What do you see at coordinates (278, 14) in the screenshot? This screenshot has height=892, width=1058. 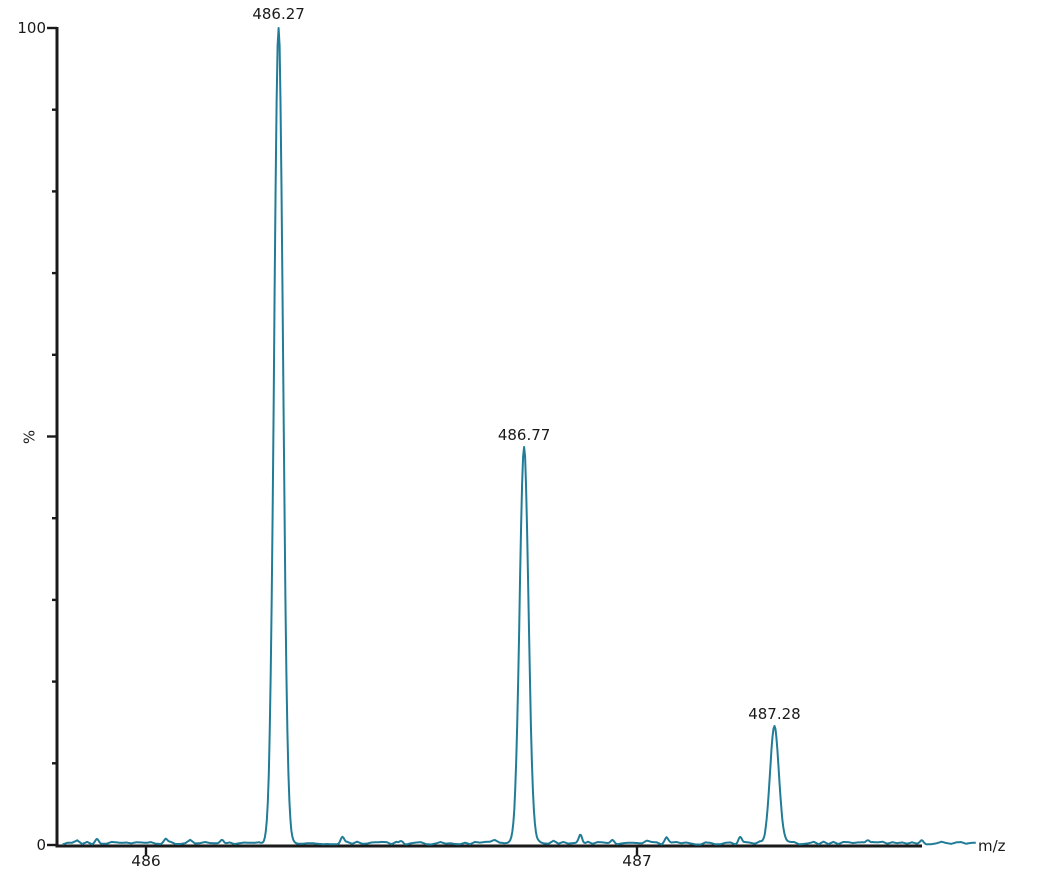 I see `peak-label-486-27: 486.27` at bounding box center [278, 14].